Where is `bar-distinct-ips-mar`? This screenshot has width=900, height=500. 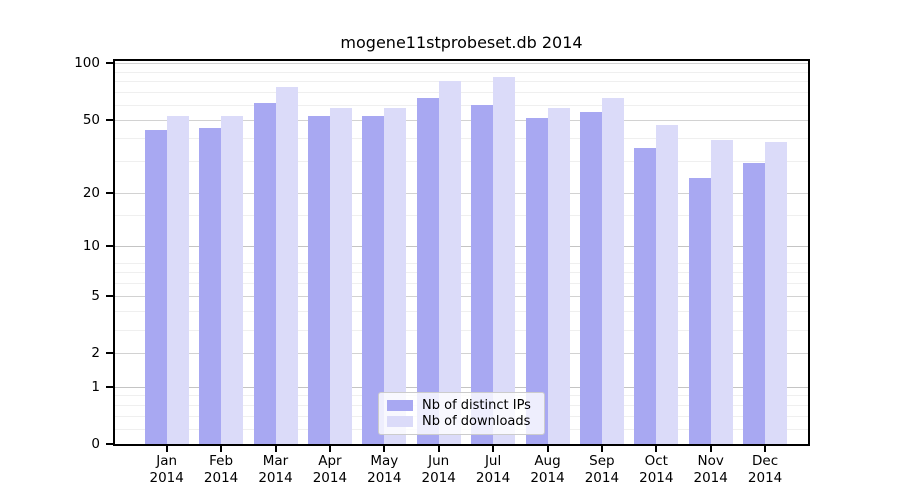
bar-distinct-ips-mar is located at coordinates (264, 273).